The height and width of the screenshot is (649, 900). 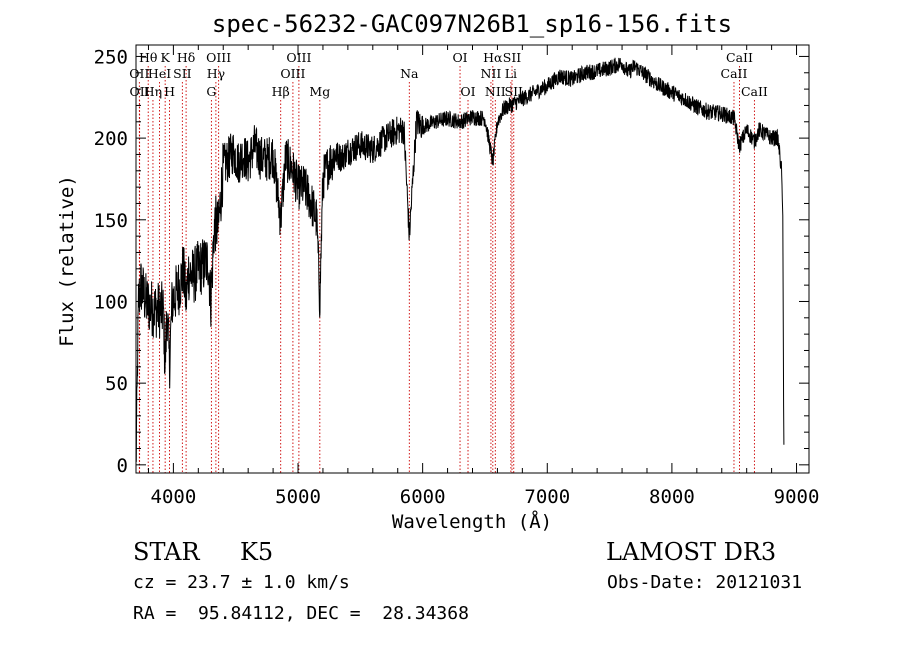 I want to click on line-label: Na, so click(x=409, y=73).